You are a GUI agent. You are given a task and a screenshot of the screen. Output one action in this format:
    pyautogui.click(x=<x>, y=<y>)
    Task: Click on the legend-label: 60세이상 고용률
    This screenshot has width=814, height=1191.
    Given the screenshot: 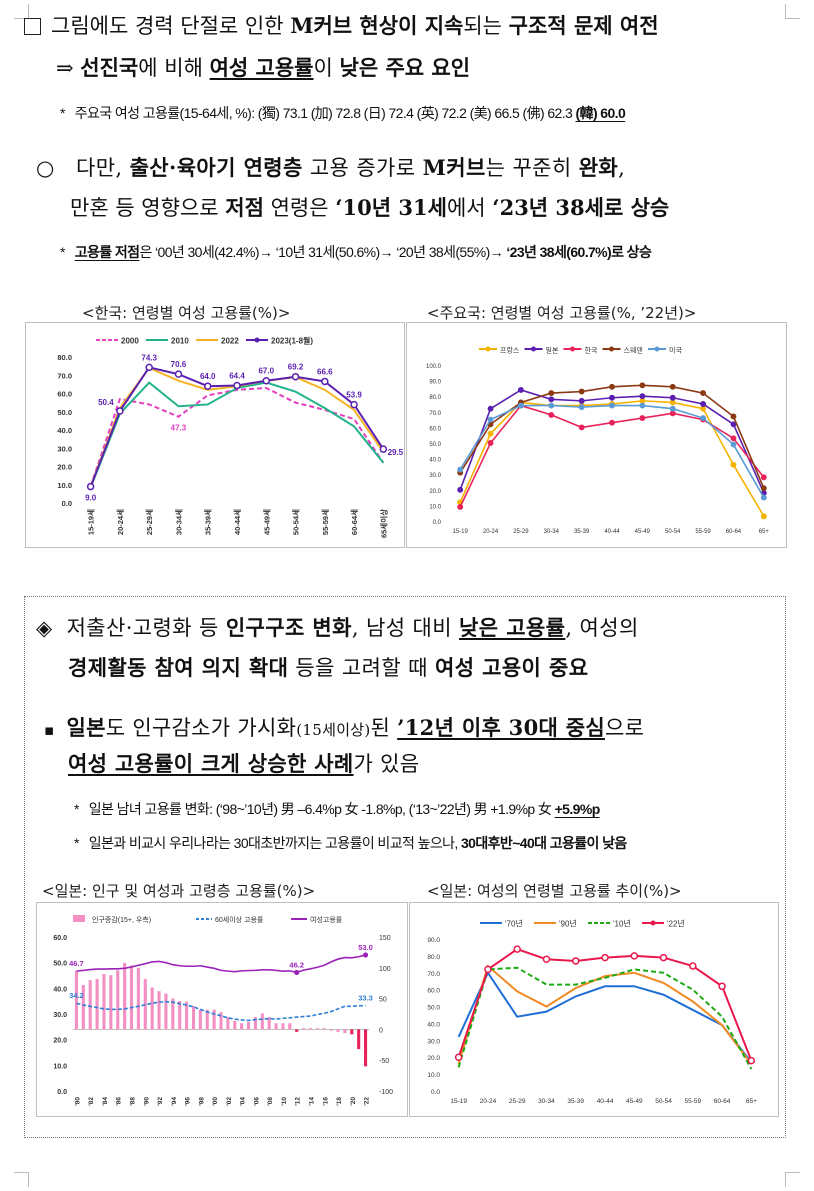 What is the action you would take?
    pyautogui.click(x=239, y=919)
    